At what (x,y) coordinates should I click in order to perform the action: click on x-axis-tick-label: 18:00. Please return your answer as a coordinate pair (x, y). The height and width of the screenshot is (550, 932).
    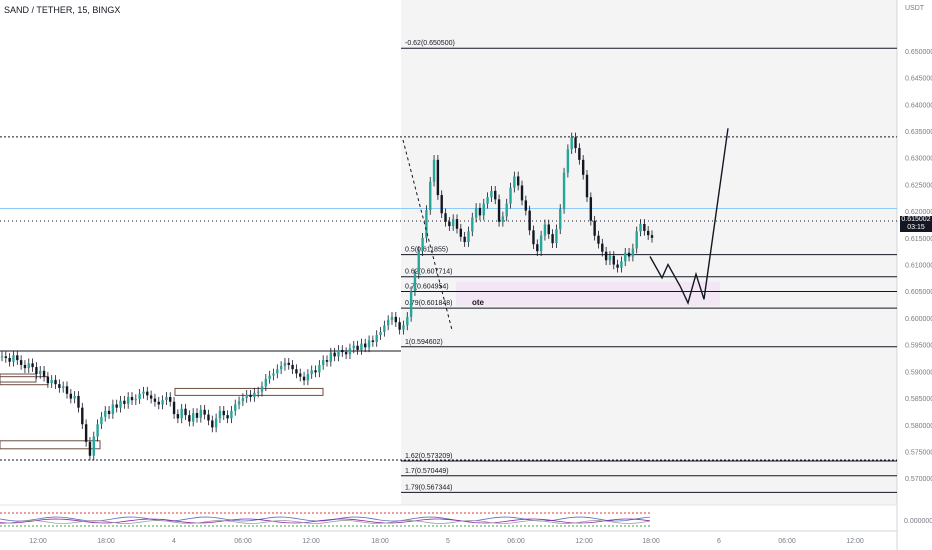
    Looking at the image, I should click on (106, 541).